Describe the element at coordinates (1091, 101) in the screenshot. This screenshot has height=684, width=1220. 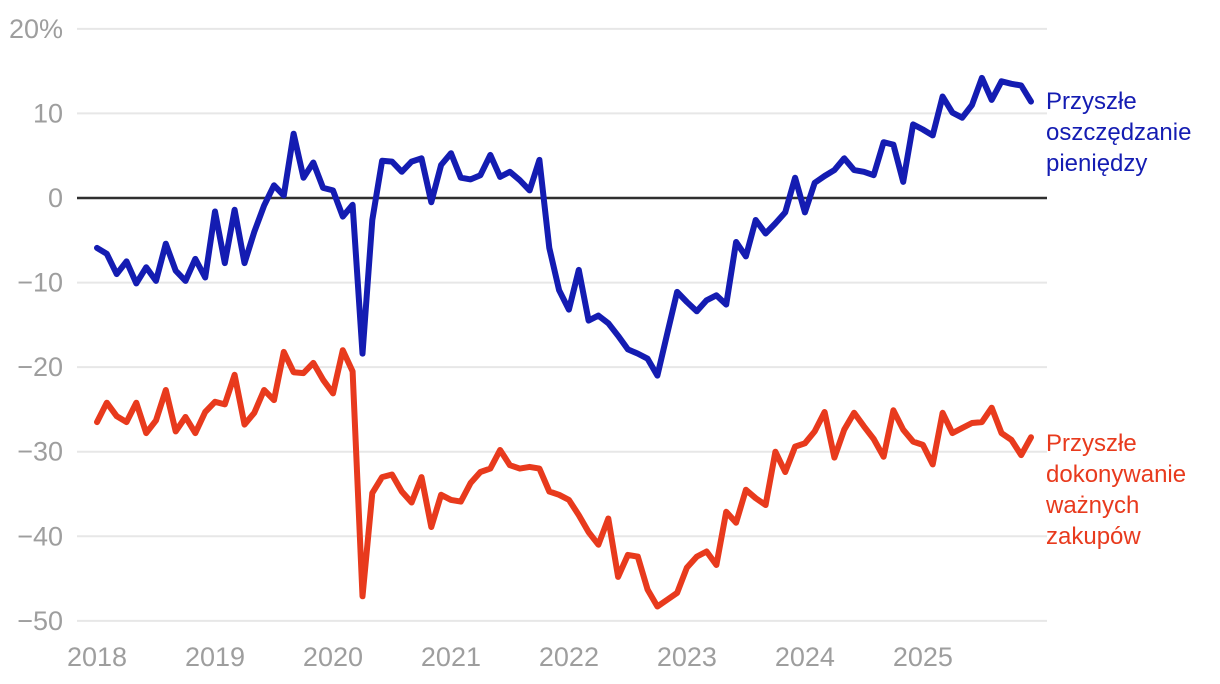
I see `legend-savings-line-1: Przyszłe` at that location.